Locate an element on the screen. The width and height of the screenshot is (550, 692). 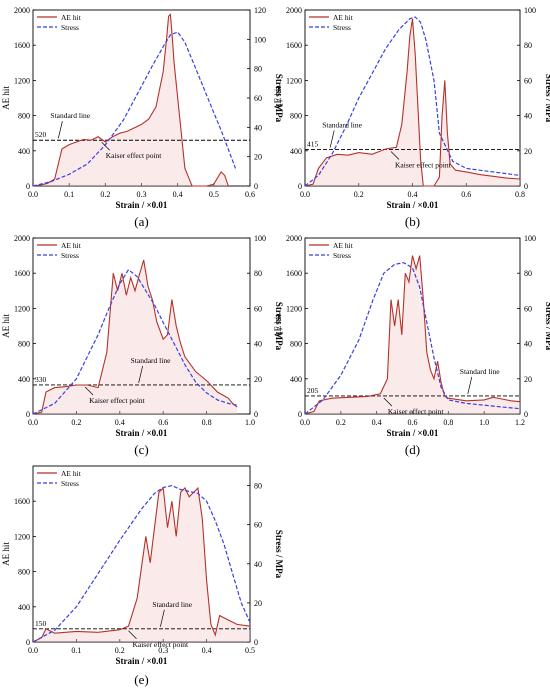
panel-label: (c) is located at coordinates (141, 449).